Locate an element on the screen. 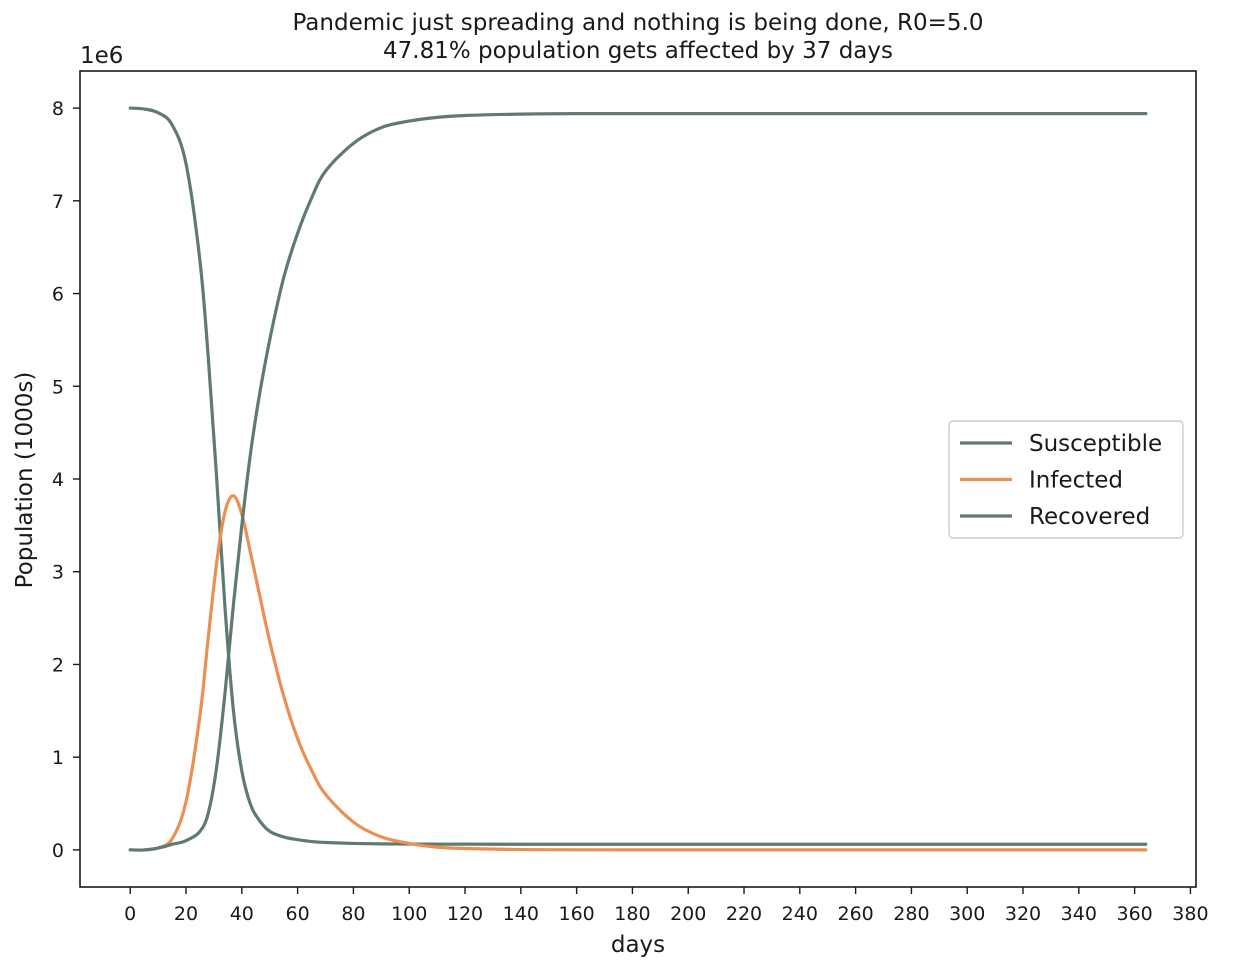  x-tick-label: 80 is located at coordinates (353, 914).